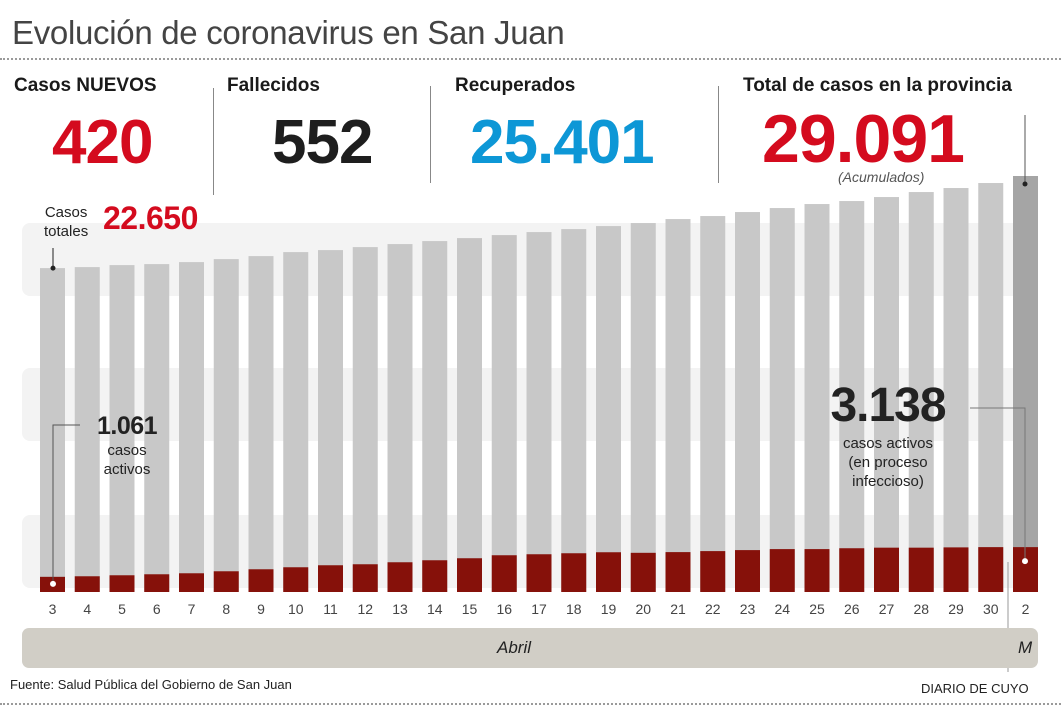 The width and height of the screenshot is (1061, 709). Describe the element at coordinates (330, 609) in the screenshot. I see `x-tick-label: 11` at that location.